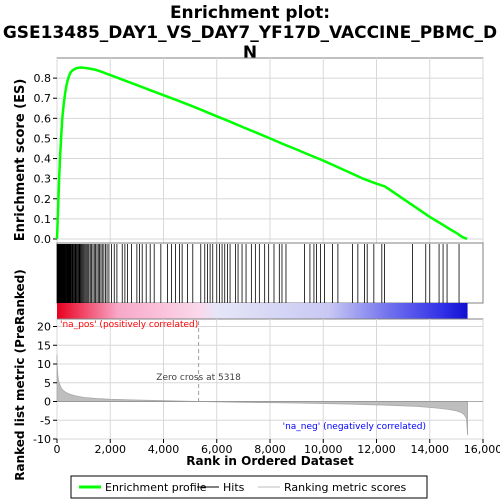  What do you see at coordinates (47, 383) in the screenshot?
I see `metric-tick-label: 5` at bounding box center [47, 383].